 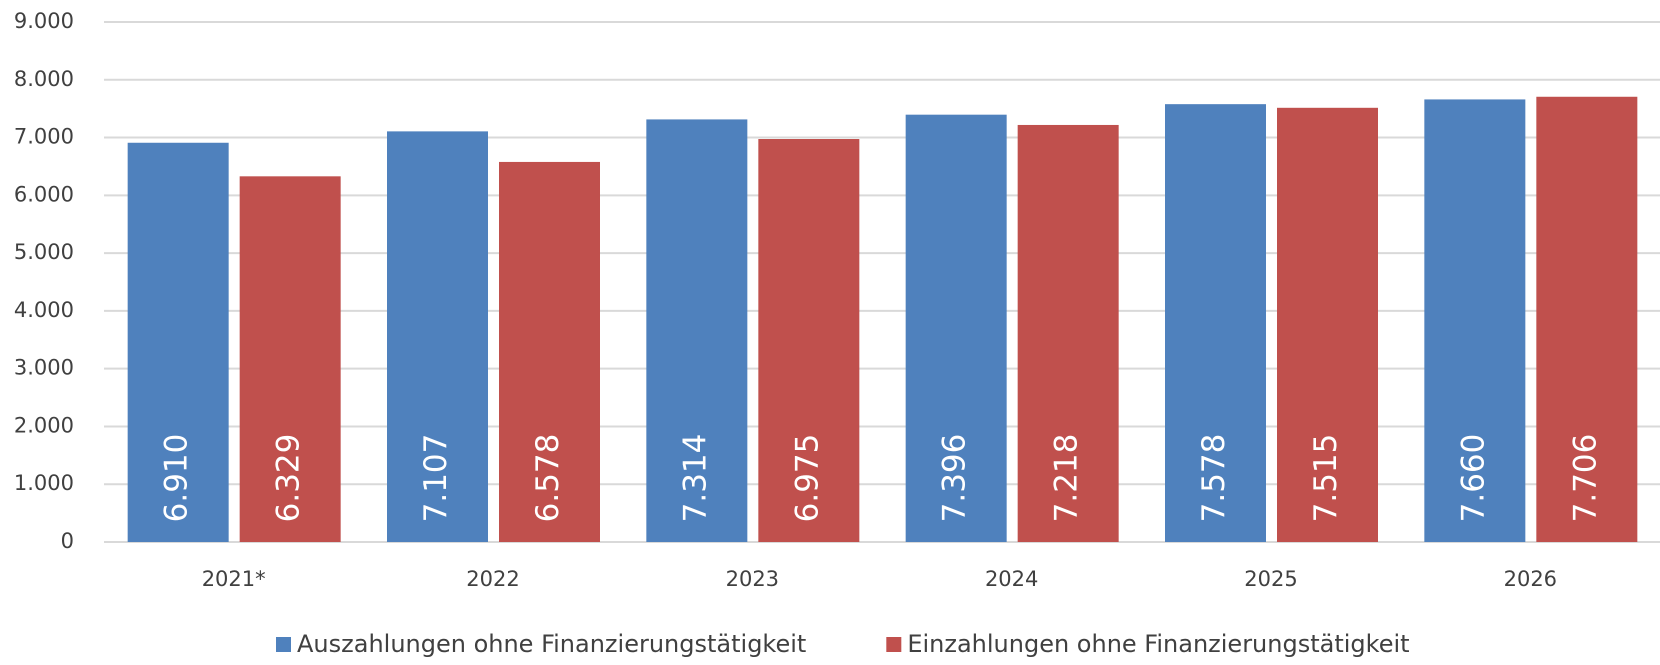 What do you see at coordinates (44, 368) in the screenshot?
I see `y-tick-label: 3.000` at bounding box center [44, 368].